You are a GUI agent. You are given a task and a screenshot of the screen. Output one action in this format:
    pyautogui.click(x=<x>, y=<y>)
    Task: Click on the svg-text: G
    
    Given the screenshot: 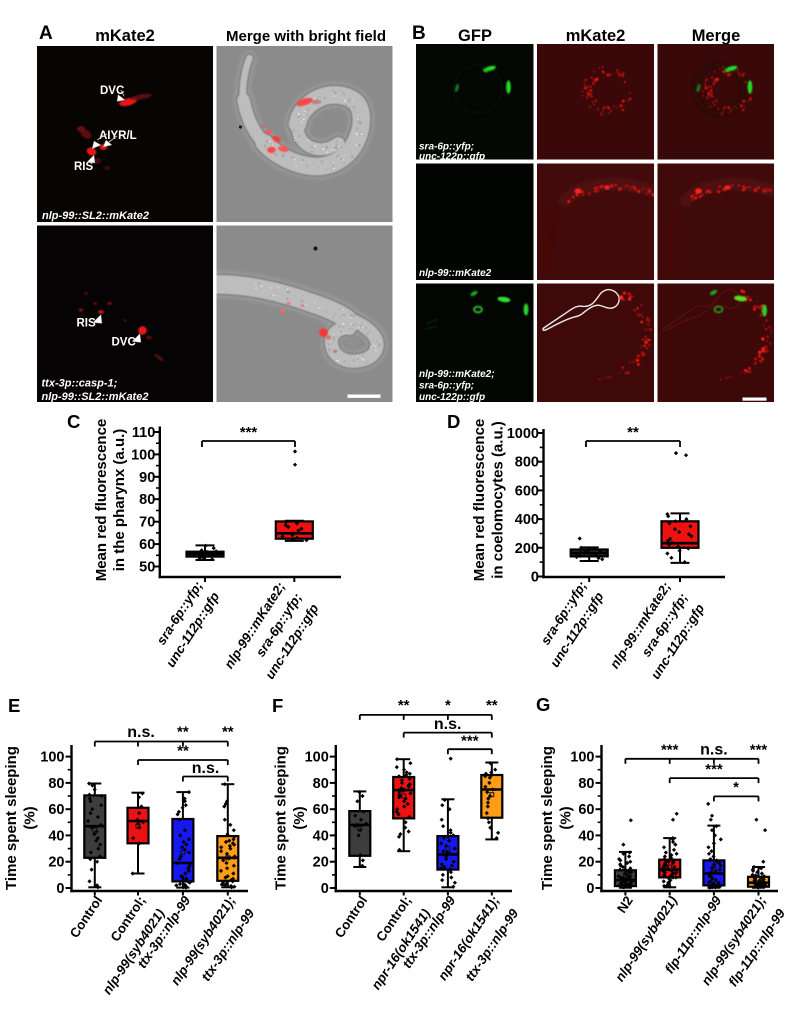 What is the action you would take?
    pyautogui.click(x=543, y=704)
    